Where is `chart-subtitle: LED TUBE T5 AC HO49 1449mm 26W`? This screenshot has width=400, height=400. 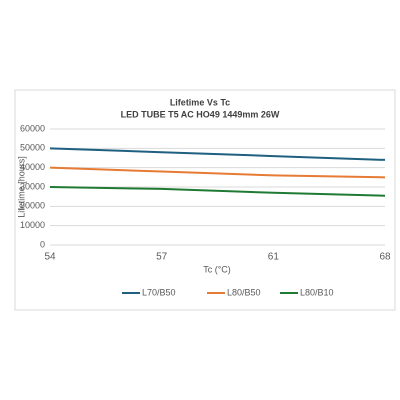
chart-subtitle: LED TUBE T5 AC HO49 1449mm 26W is located at coordinates (200, 114).